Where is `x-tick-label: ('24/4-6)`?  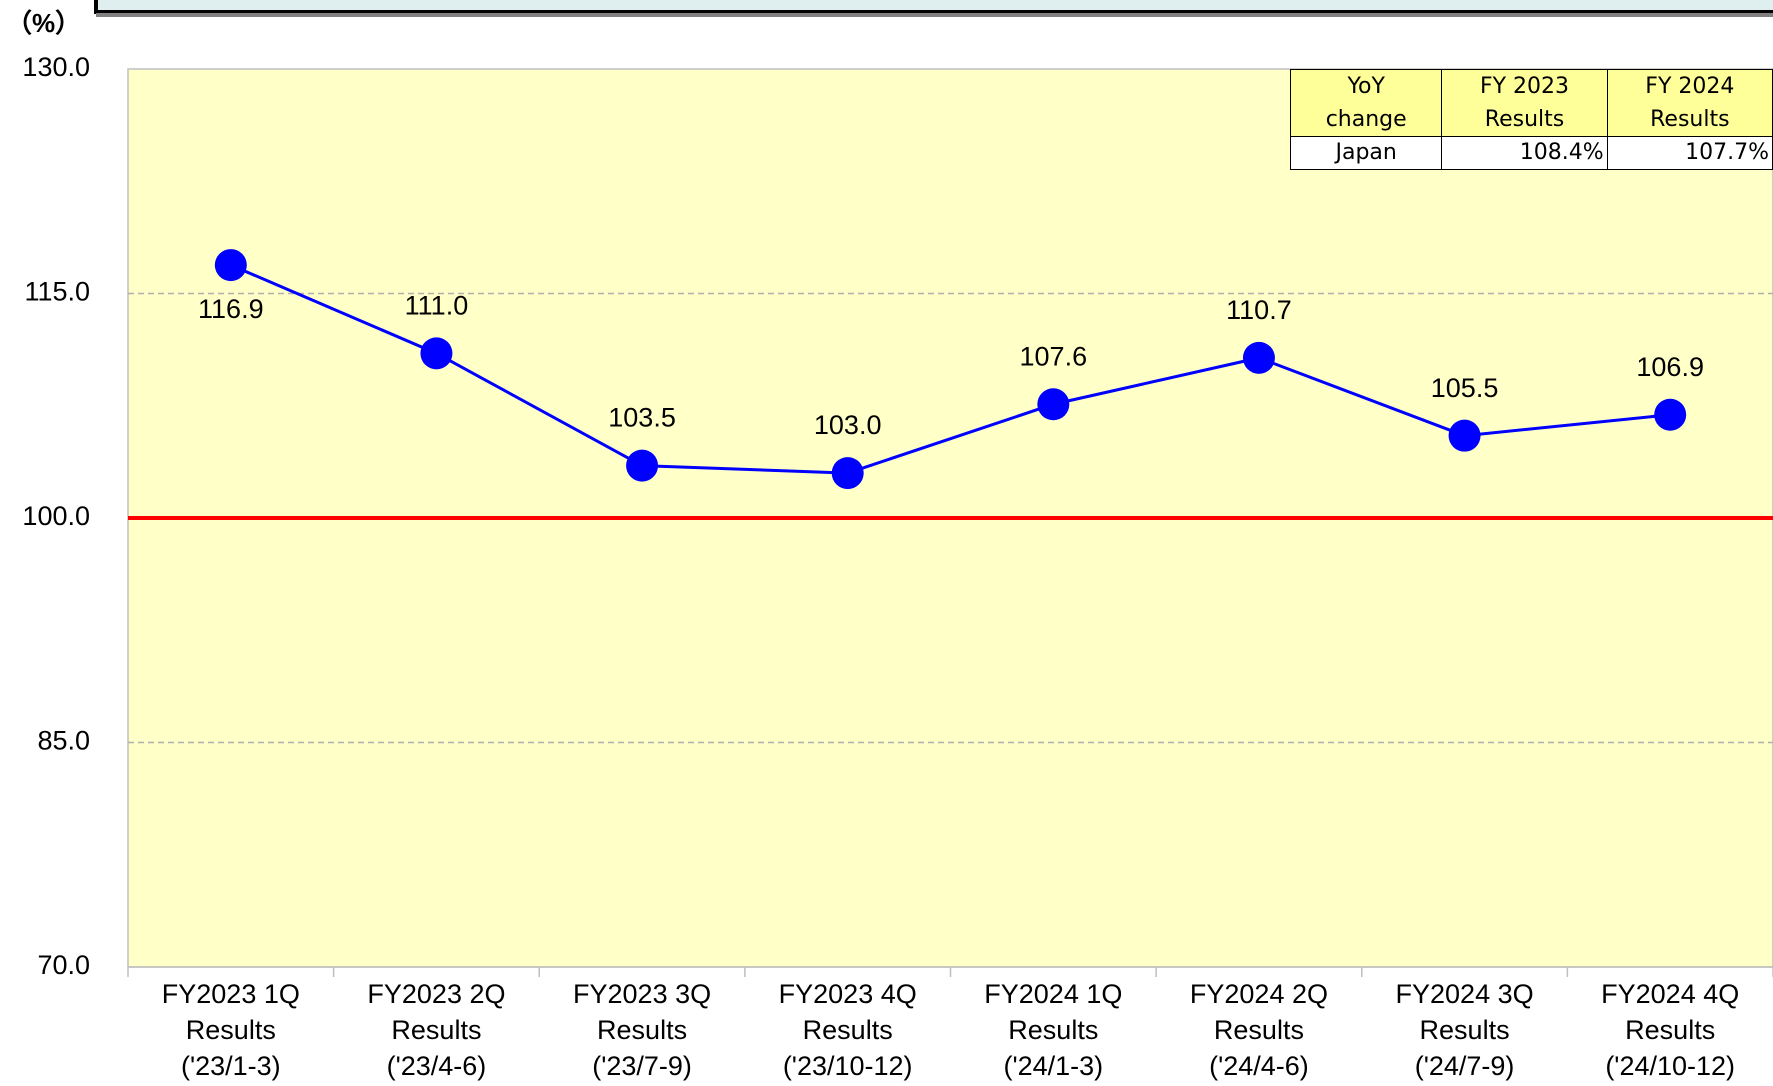 x-tick-label: ('24/4-6) is located at coordinates (1259, 1066).